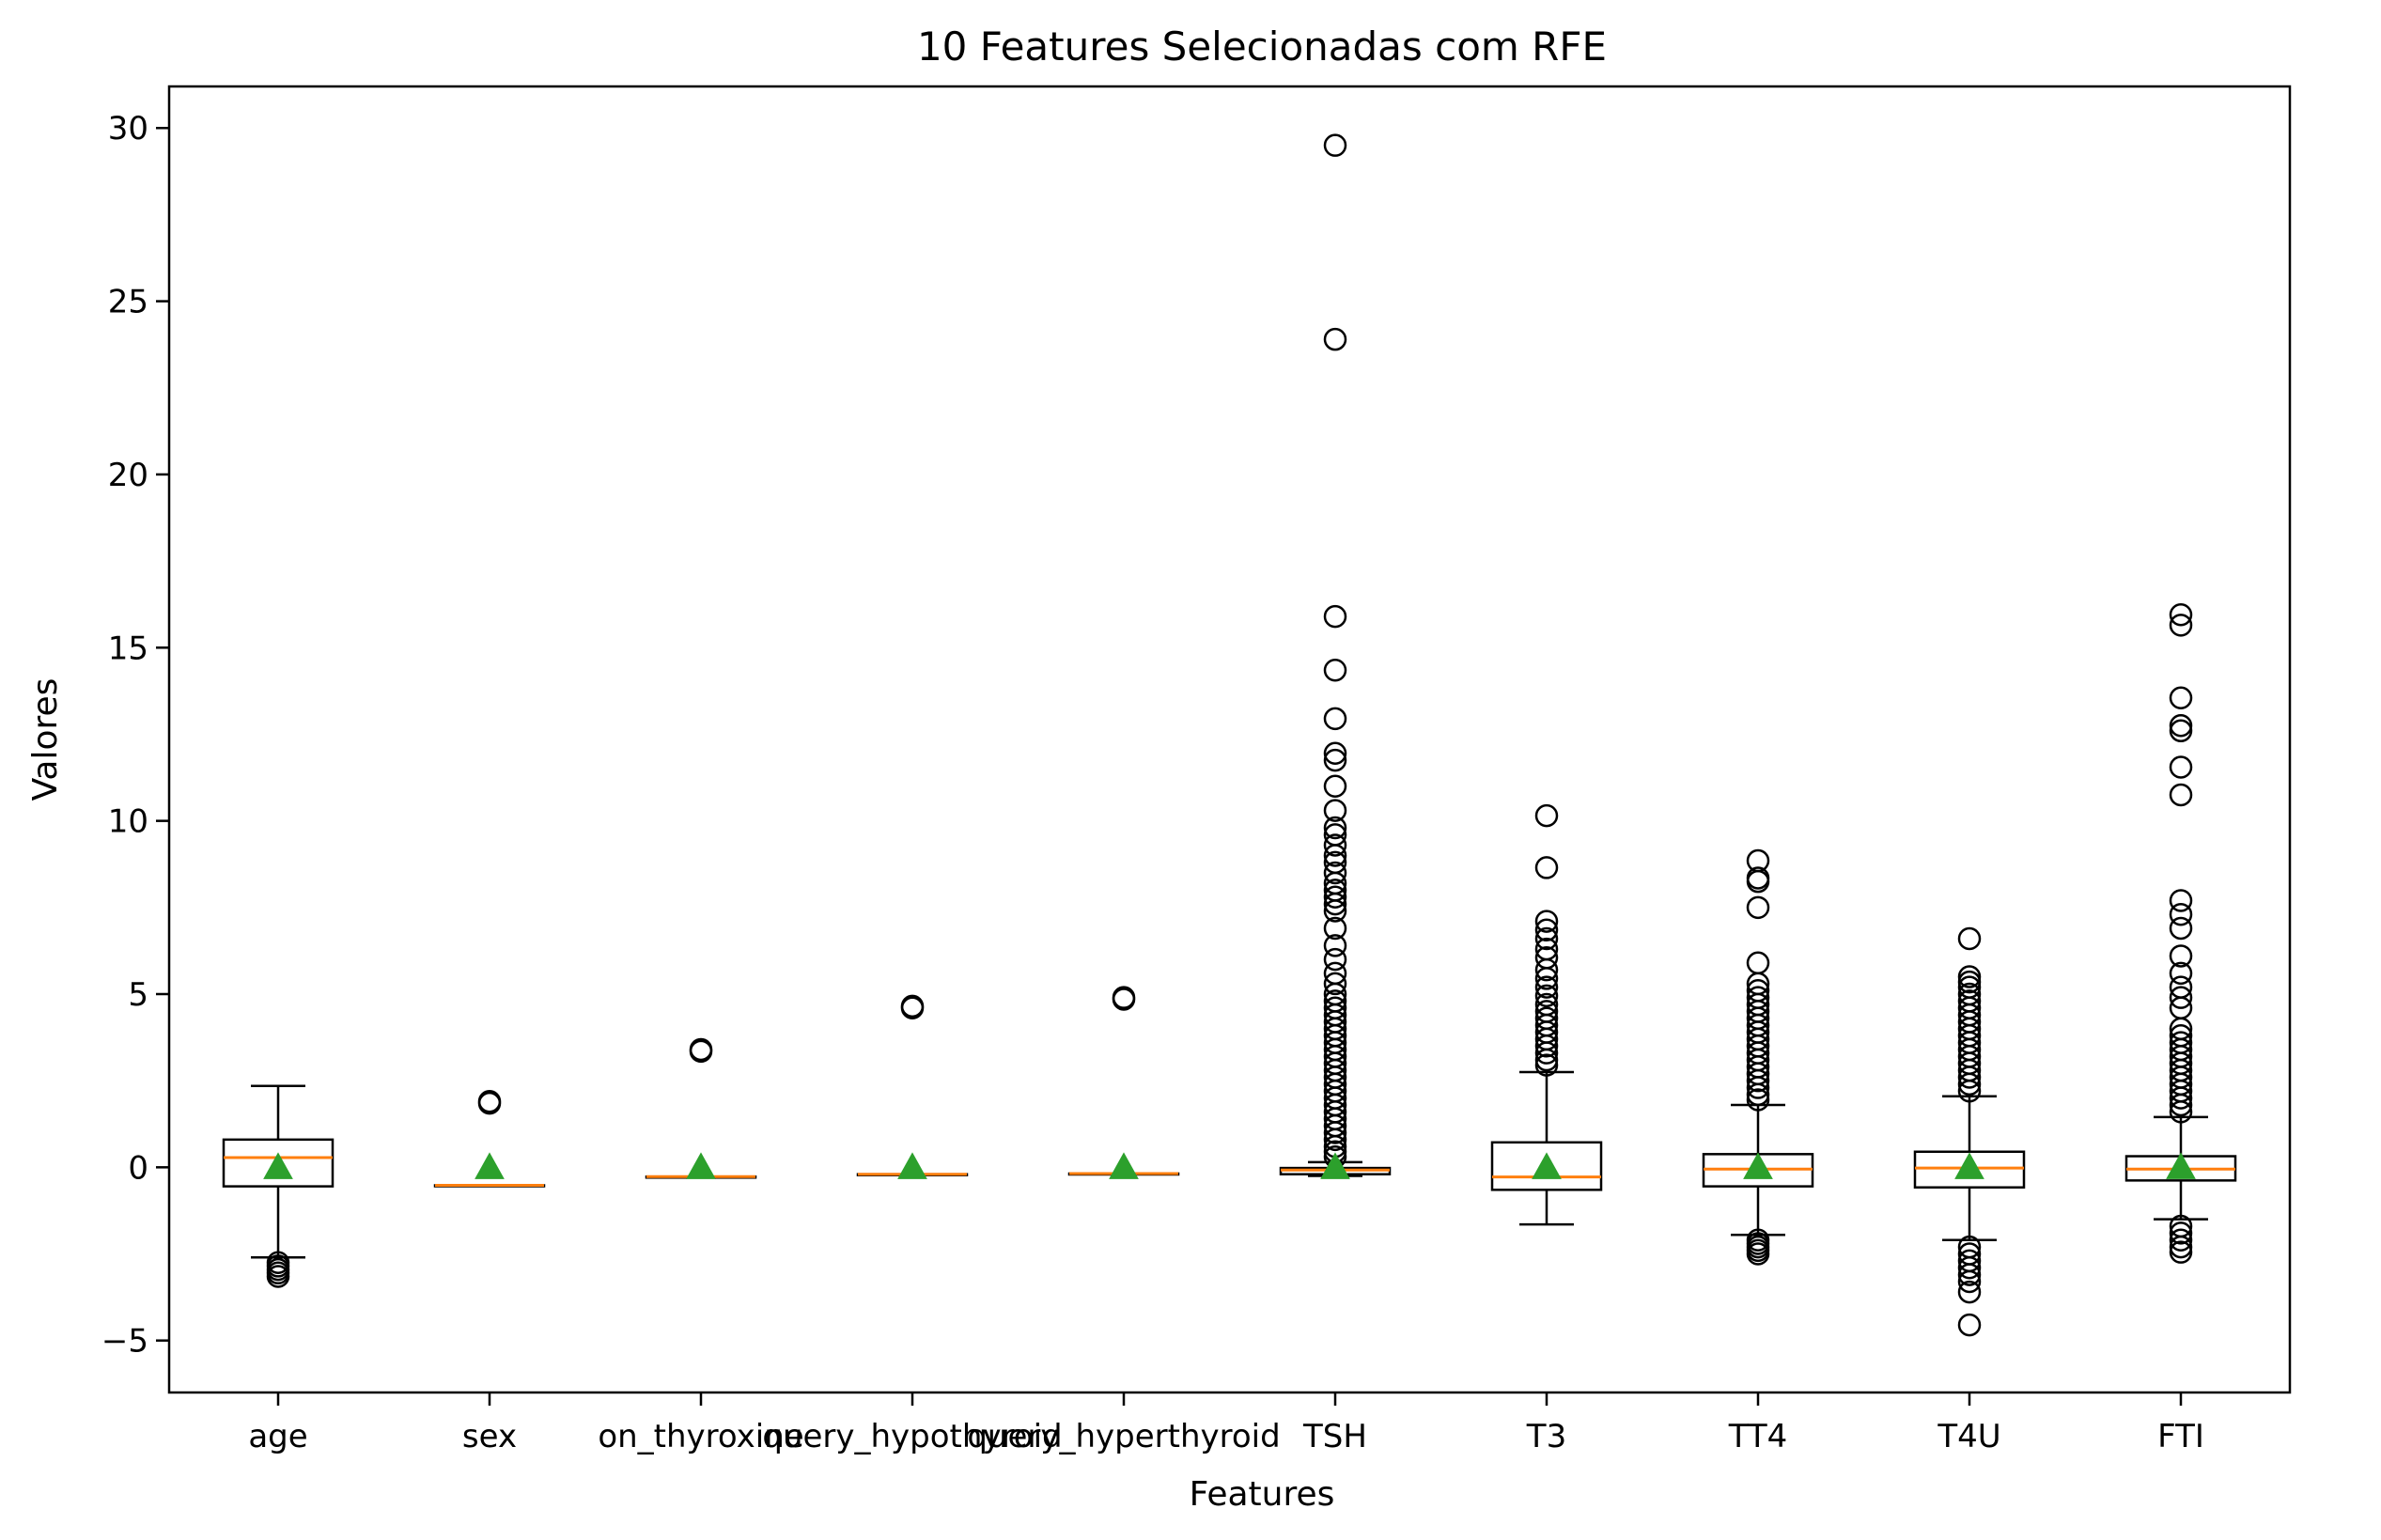  I want to click on y-tick-label: 25, so click(128, 302).